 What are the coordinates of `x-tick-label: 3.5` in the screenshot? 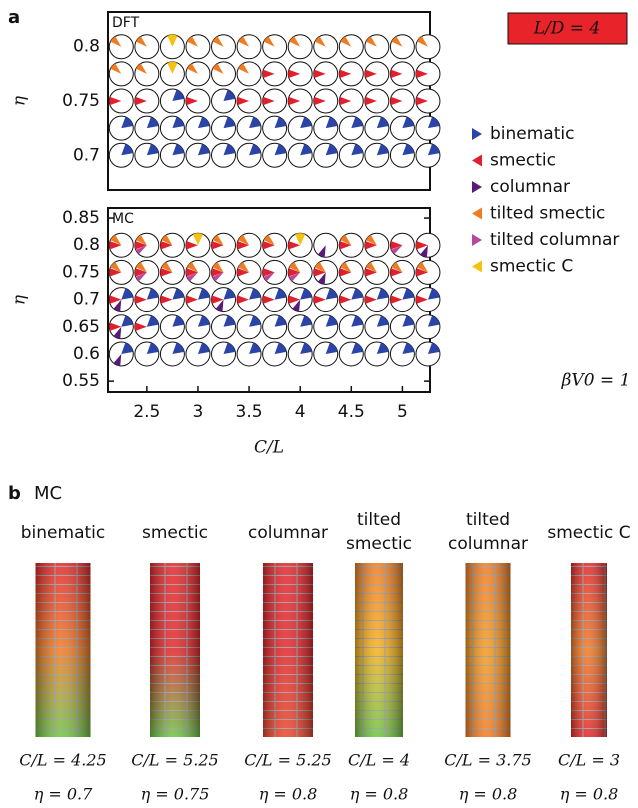 It's located at (249, 412).